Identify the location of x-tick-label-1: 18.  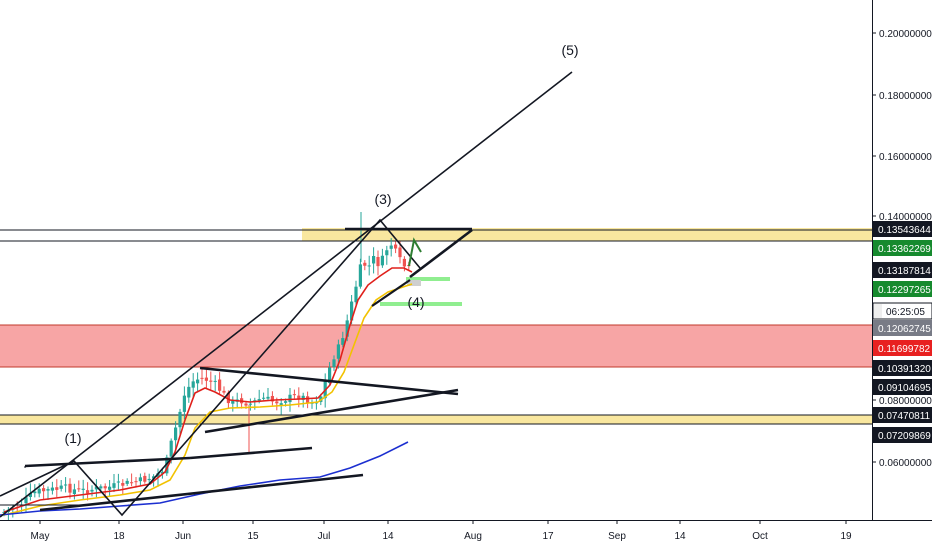
(119, 536).